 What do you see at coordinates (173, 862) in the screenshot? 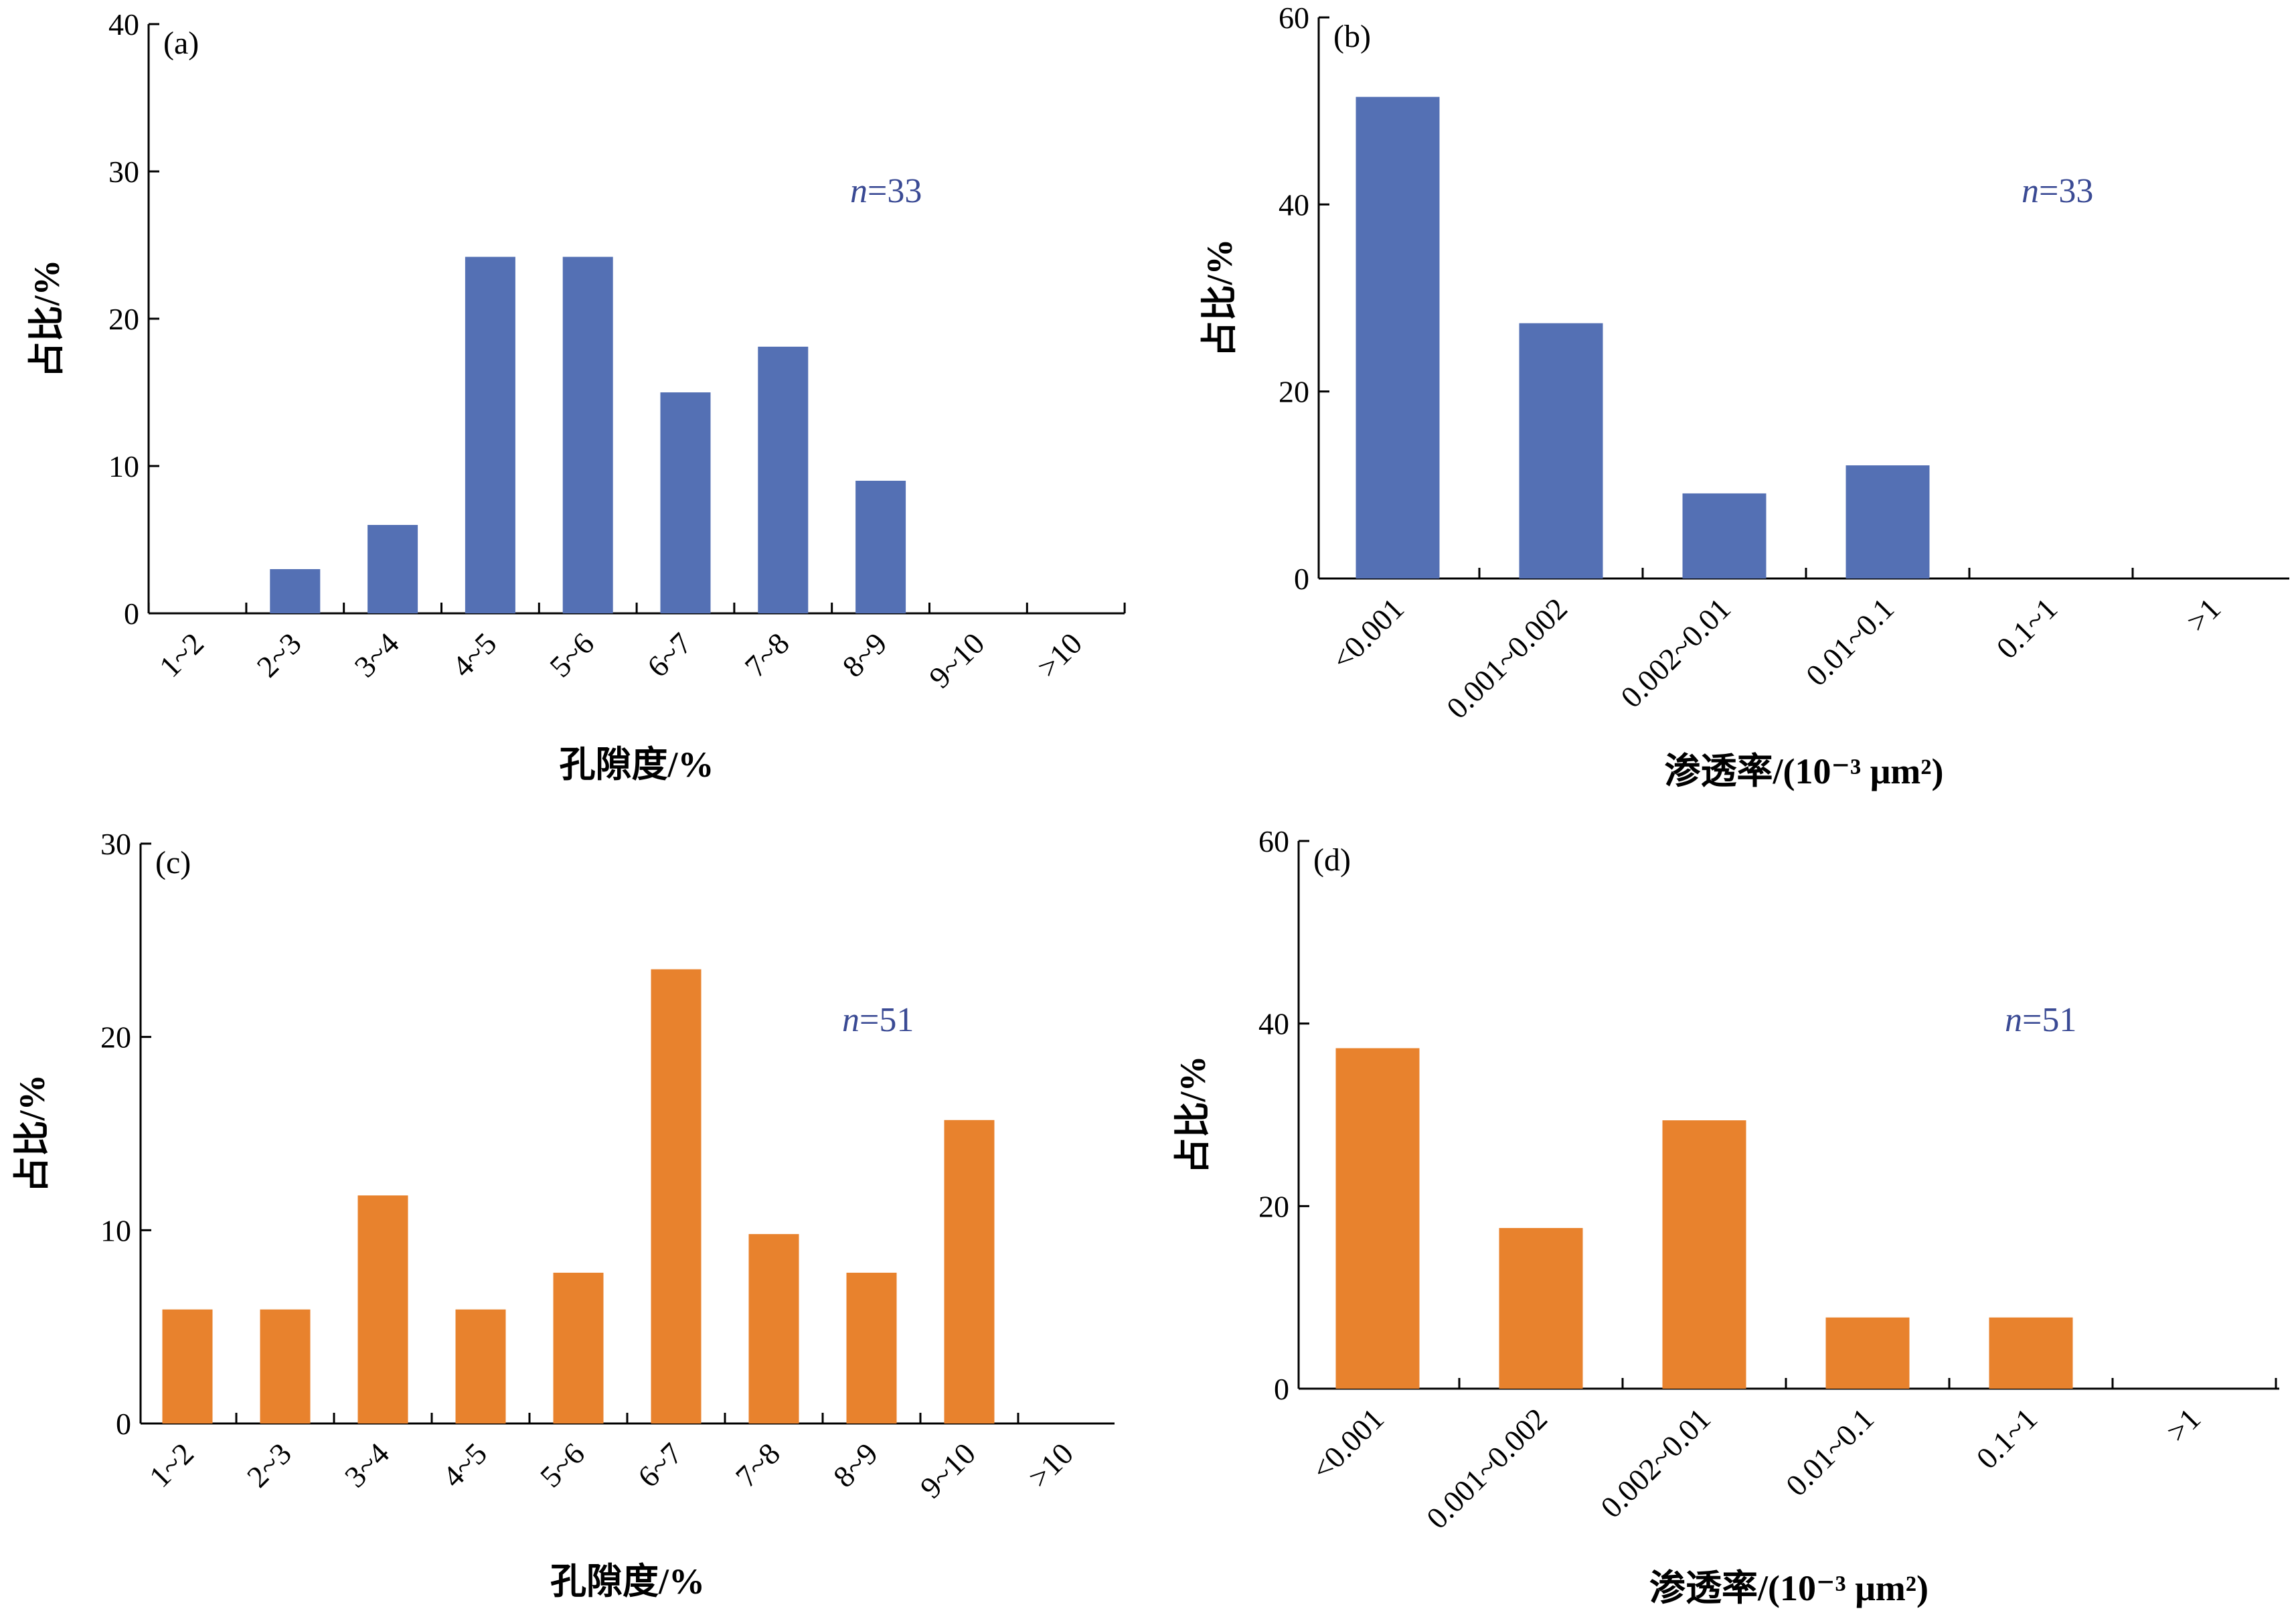
I see `panel-label: (c)` at bounding box center [173, 862].